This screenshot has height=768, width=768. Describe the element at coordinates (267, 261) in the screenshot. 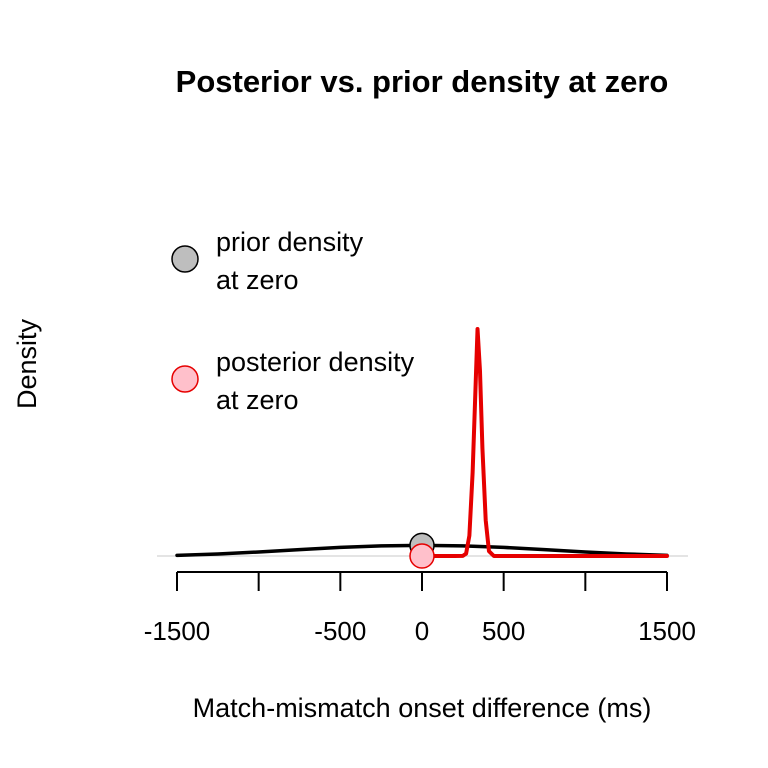

I see `legend-item: prior density at zero` at that location.